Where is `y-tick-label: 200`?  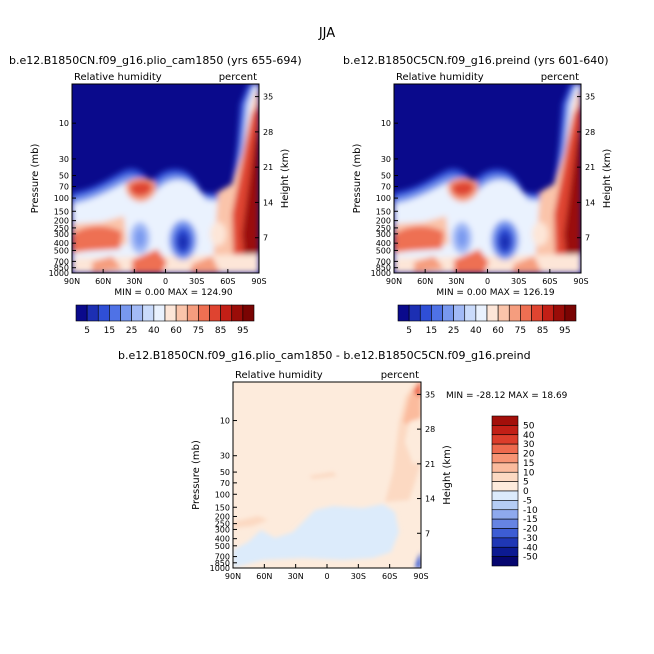
y-tick-label: 200 is located at coordinates (383, 221).